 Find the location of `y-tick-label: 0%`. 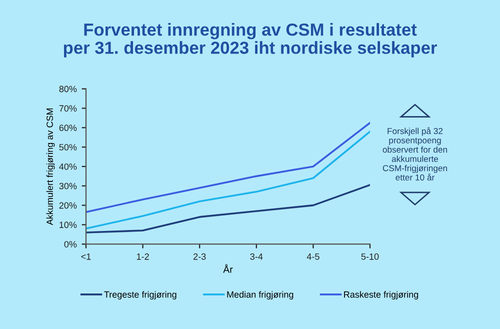

y-tick-label: 0% is located at coordinates (70, 244).